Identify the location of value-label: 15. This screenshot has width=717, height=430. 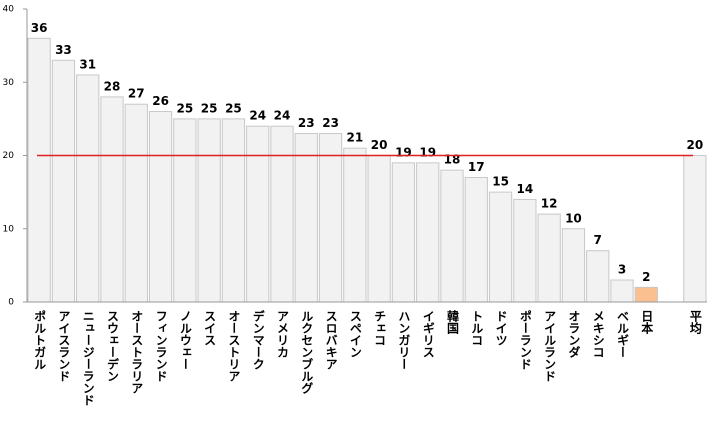
(500, 182).